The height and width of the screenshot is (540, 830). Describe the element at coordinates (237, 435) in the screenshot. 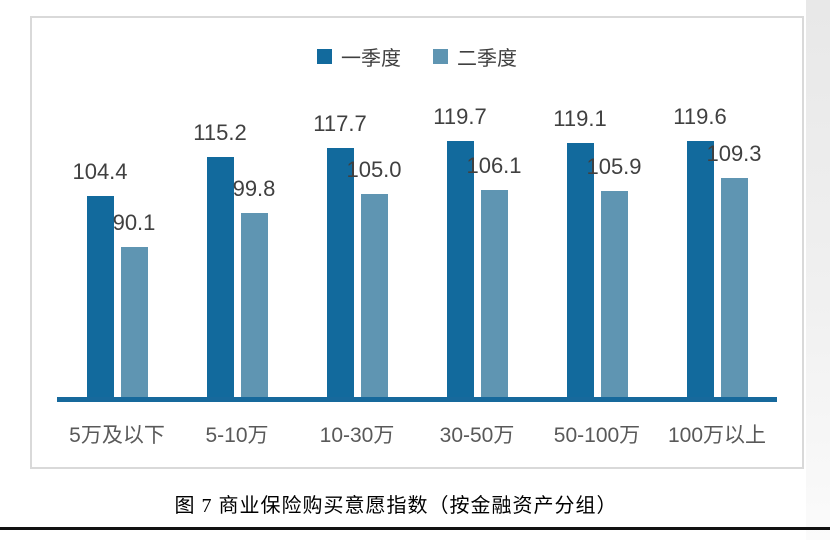

I see `category-label: 5-10万` at that location.